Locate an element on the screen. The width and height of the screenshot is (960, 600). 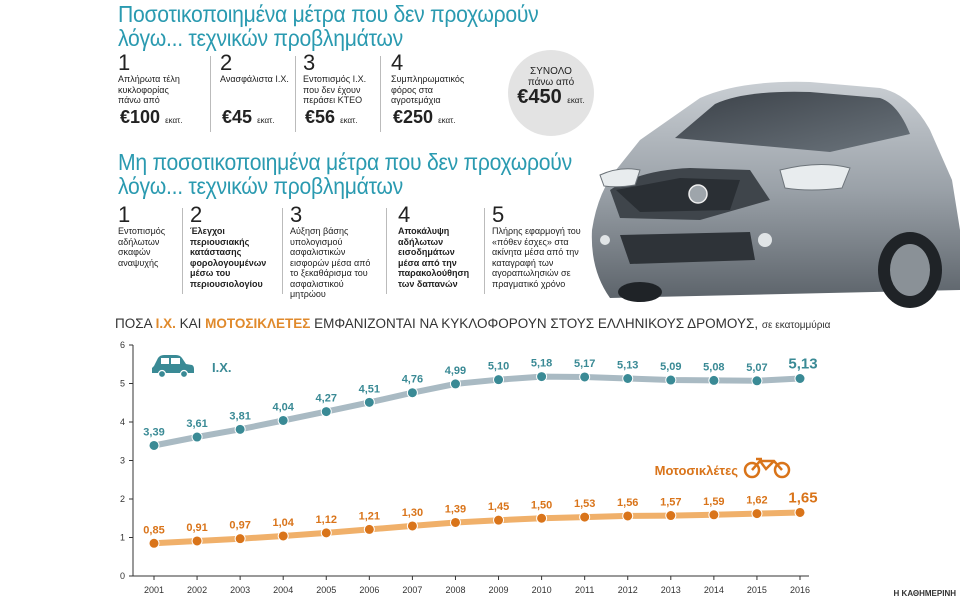
y-tick-label: 5 is located at coordinates (122, 384).